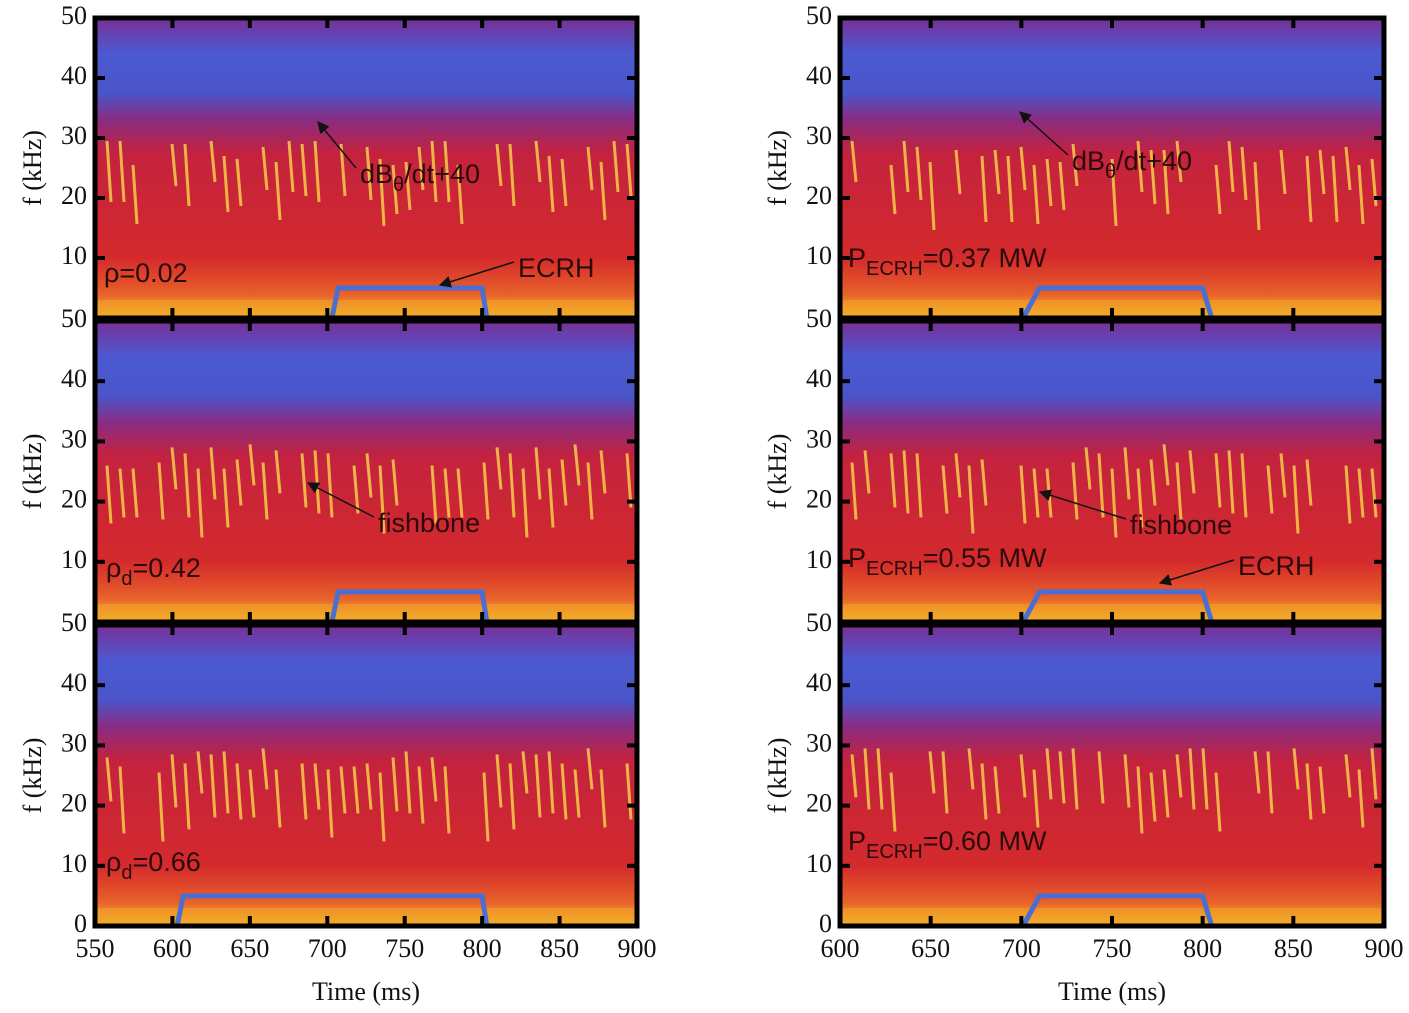 This screenshot has height=1013, width=1409. What do you see at coordinates (442, 174) in the screenshot?
I see `annotation-text: /dt+40` at bounding box center [442, 174].